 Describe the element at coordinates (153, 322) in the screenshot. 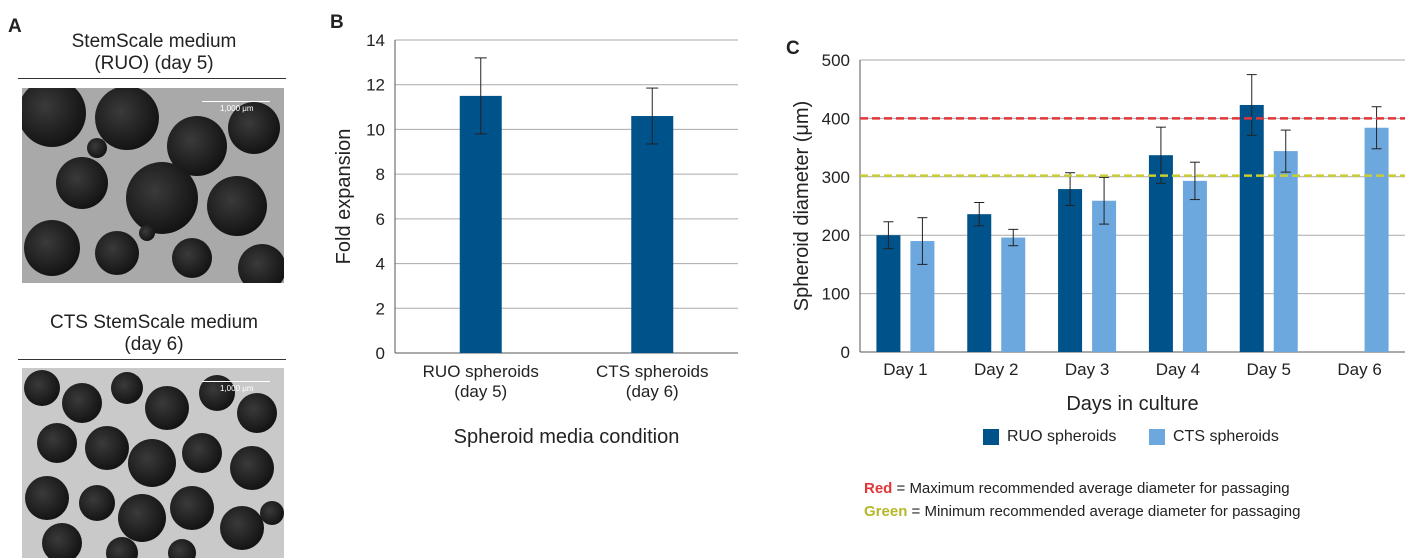

I see `photo-title-line1: CTS StemScale medium` at that location.